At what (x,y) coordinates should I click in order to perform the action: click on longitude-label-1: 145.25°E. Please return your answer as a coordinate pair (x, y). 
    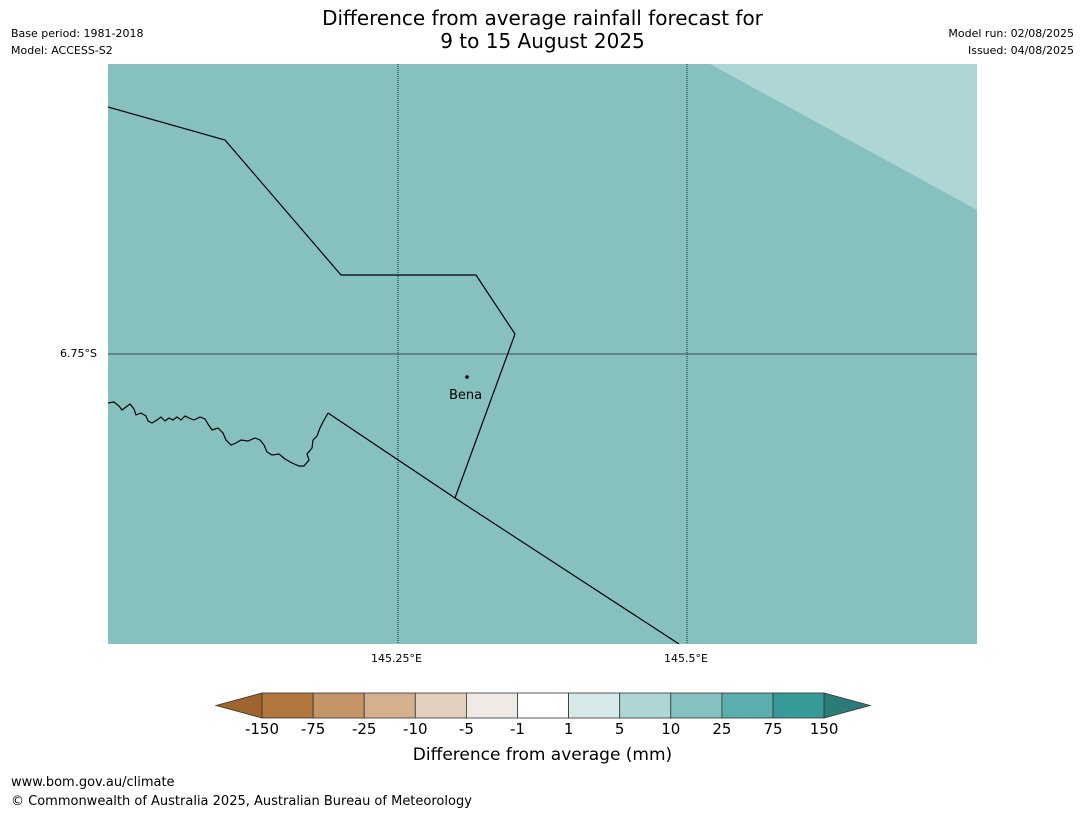
    Looking at the image, I should click on (396, 658).